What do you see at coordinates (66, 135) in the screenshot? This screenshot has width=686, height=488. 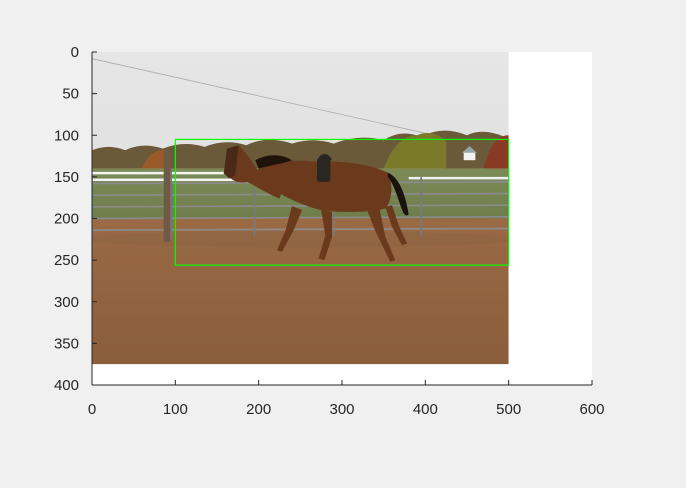 I see `y-tick-label: 100` at bounding box center [66, 135].